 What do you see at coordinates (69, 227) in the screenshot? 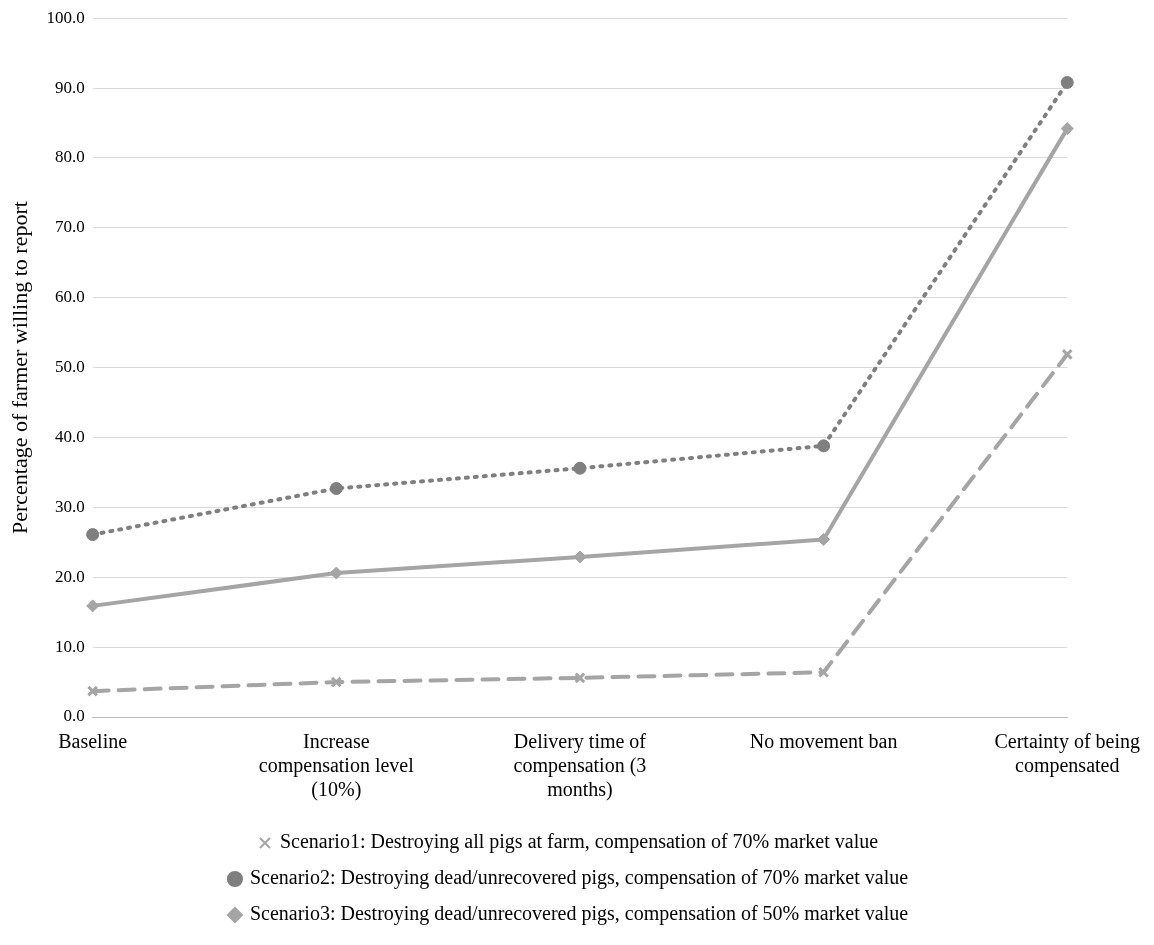
I see `y-tick-label: 70.0` at bounding box center [69, 227].